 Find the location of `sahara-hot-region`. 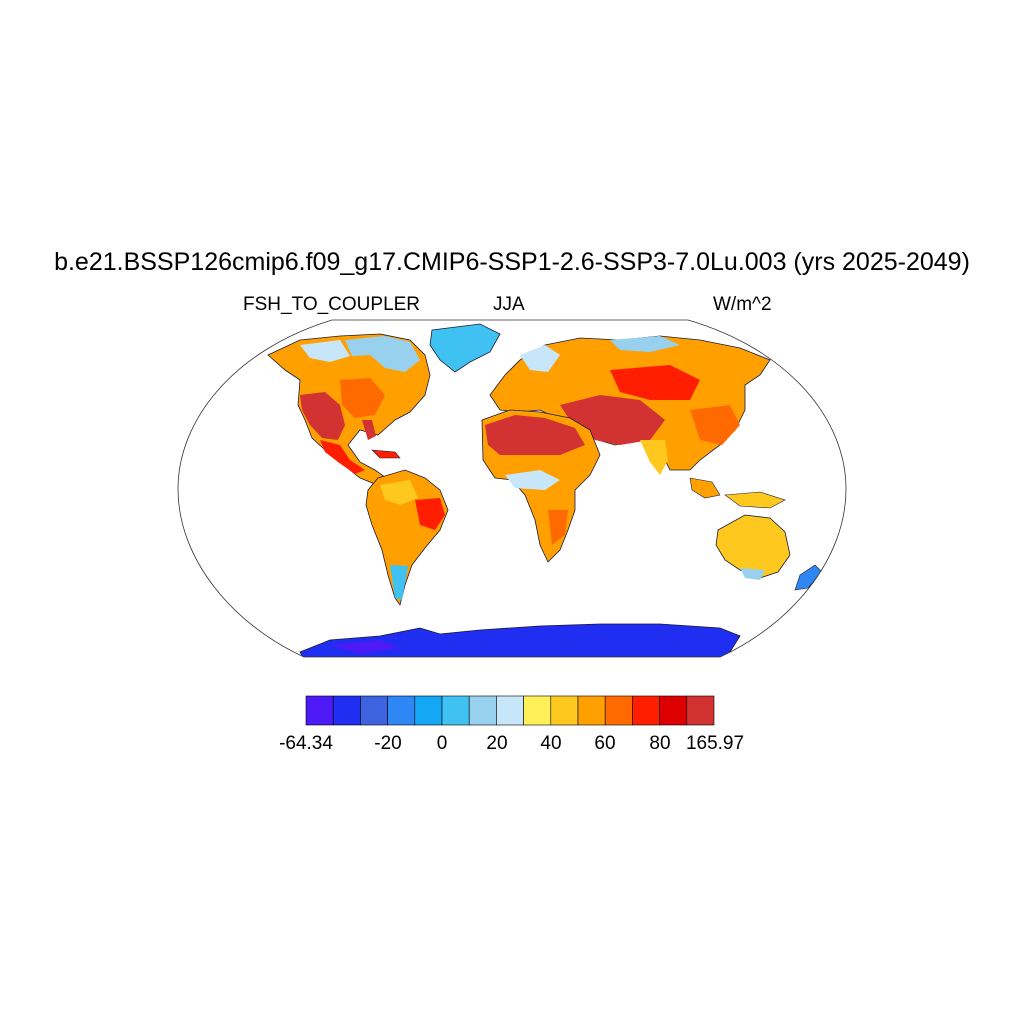

sahara-hot-region is located at coordinates (535, 435).